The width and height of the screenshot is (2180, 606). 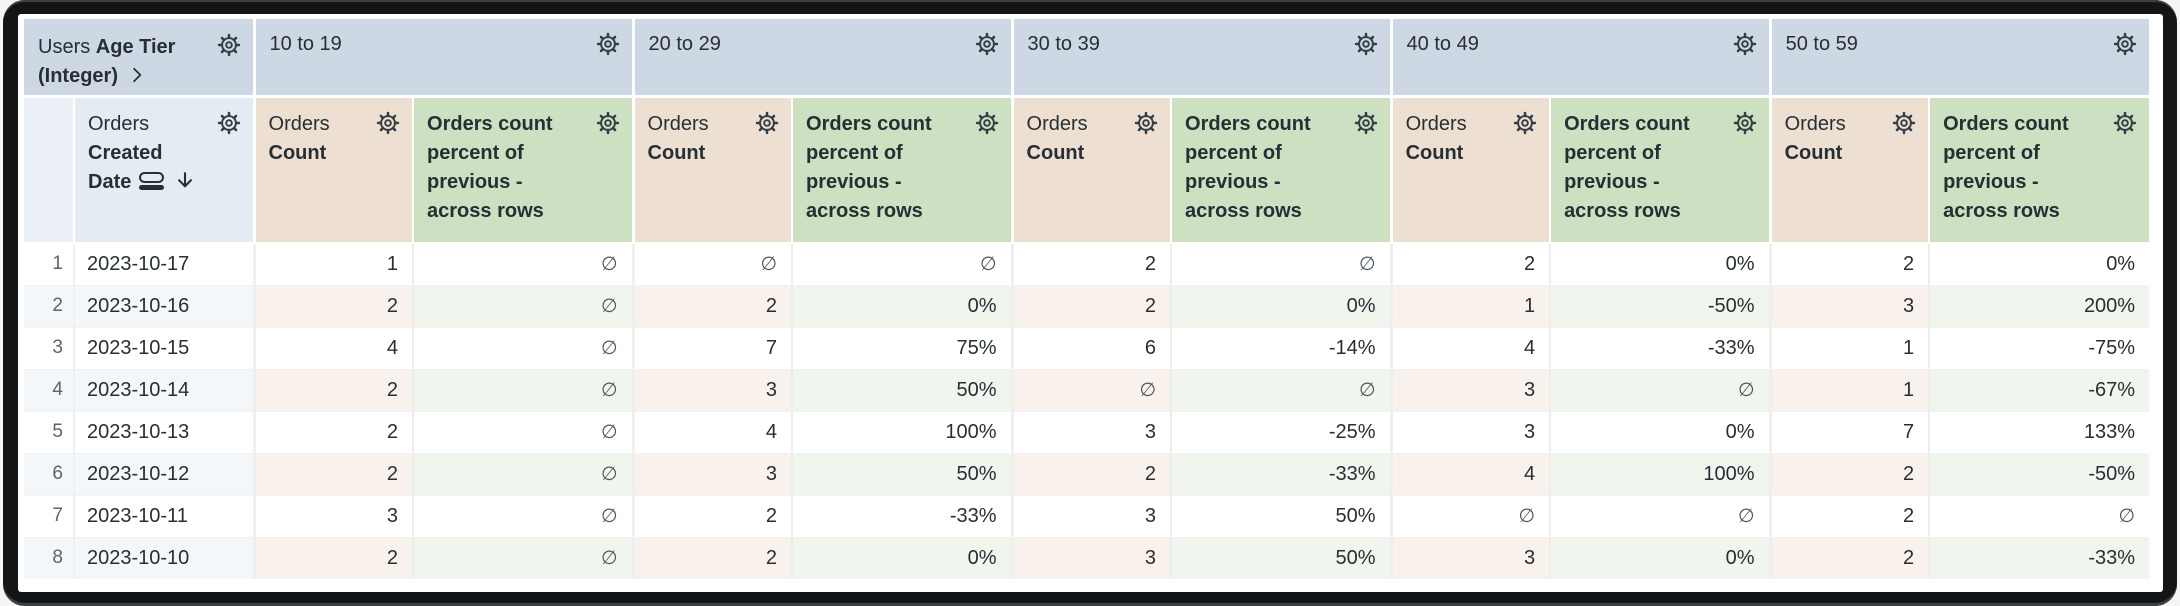 What do you see at coordinates (163, 557) in the screenshot?
I see `date-cell: 2023-10-10` at bounding box center [163, 557].